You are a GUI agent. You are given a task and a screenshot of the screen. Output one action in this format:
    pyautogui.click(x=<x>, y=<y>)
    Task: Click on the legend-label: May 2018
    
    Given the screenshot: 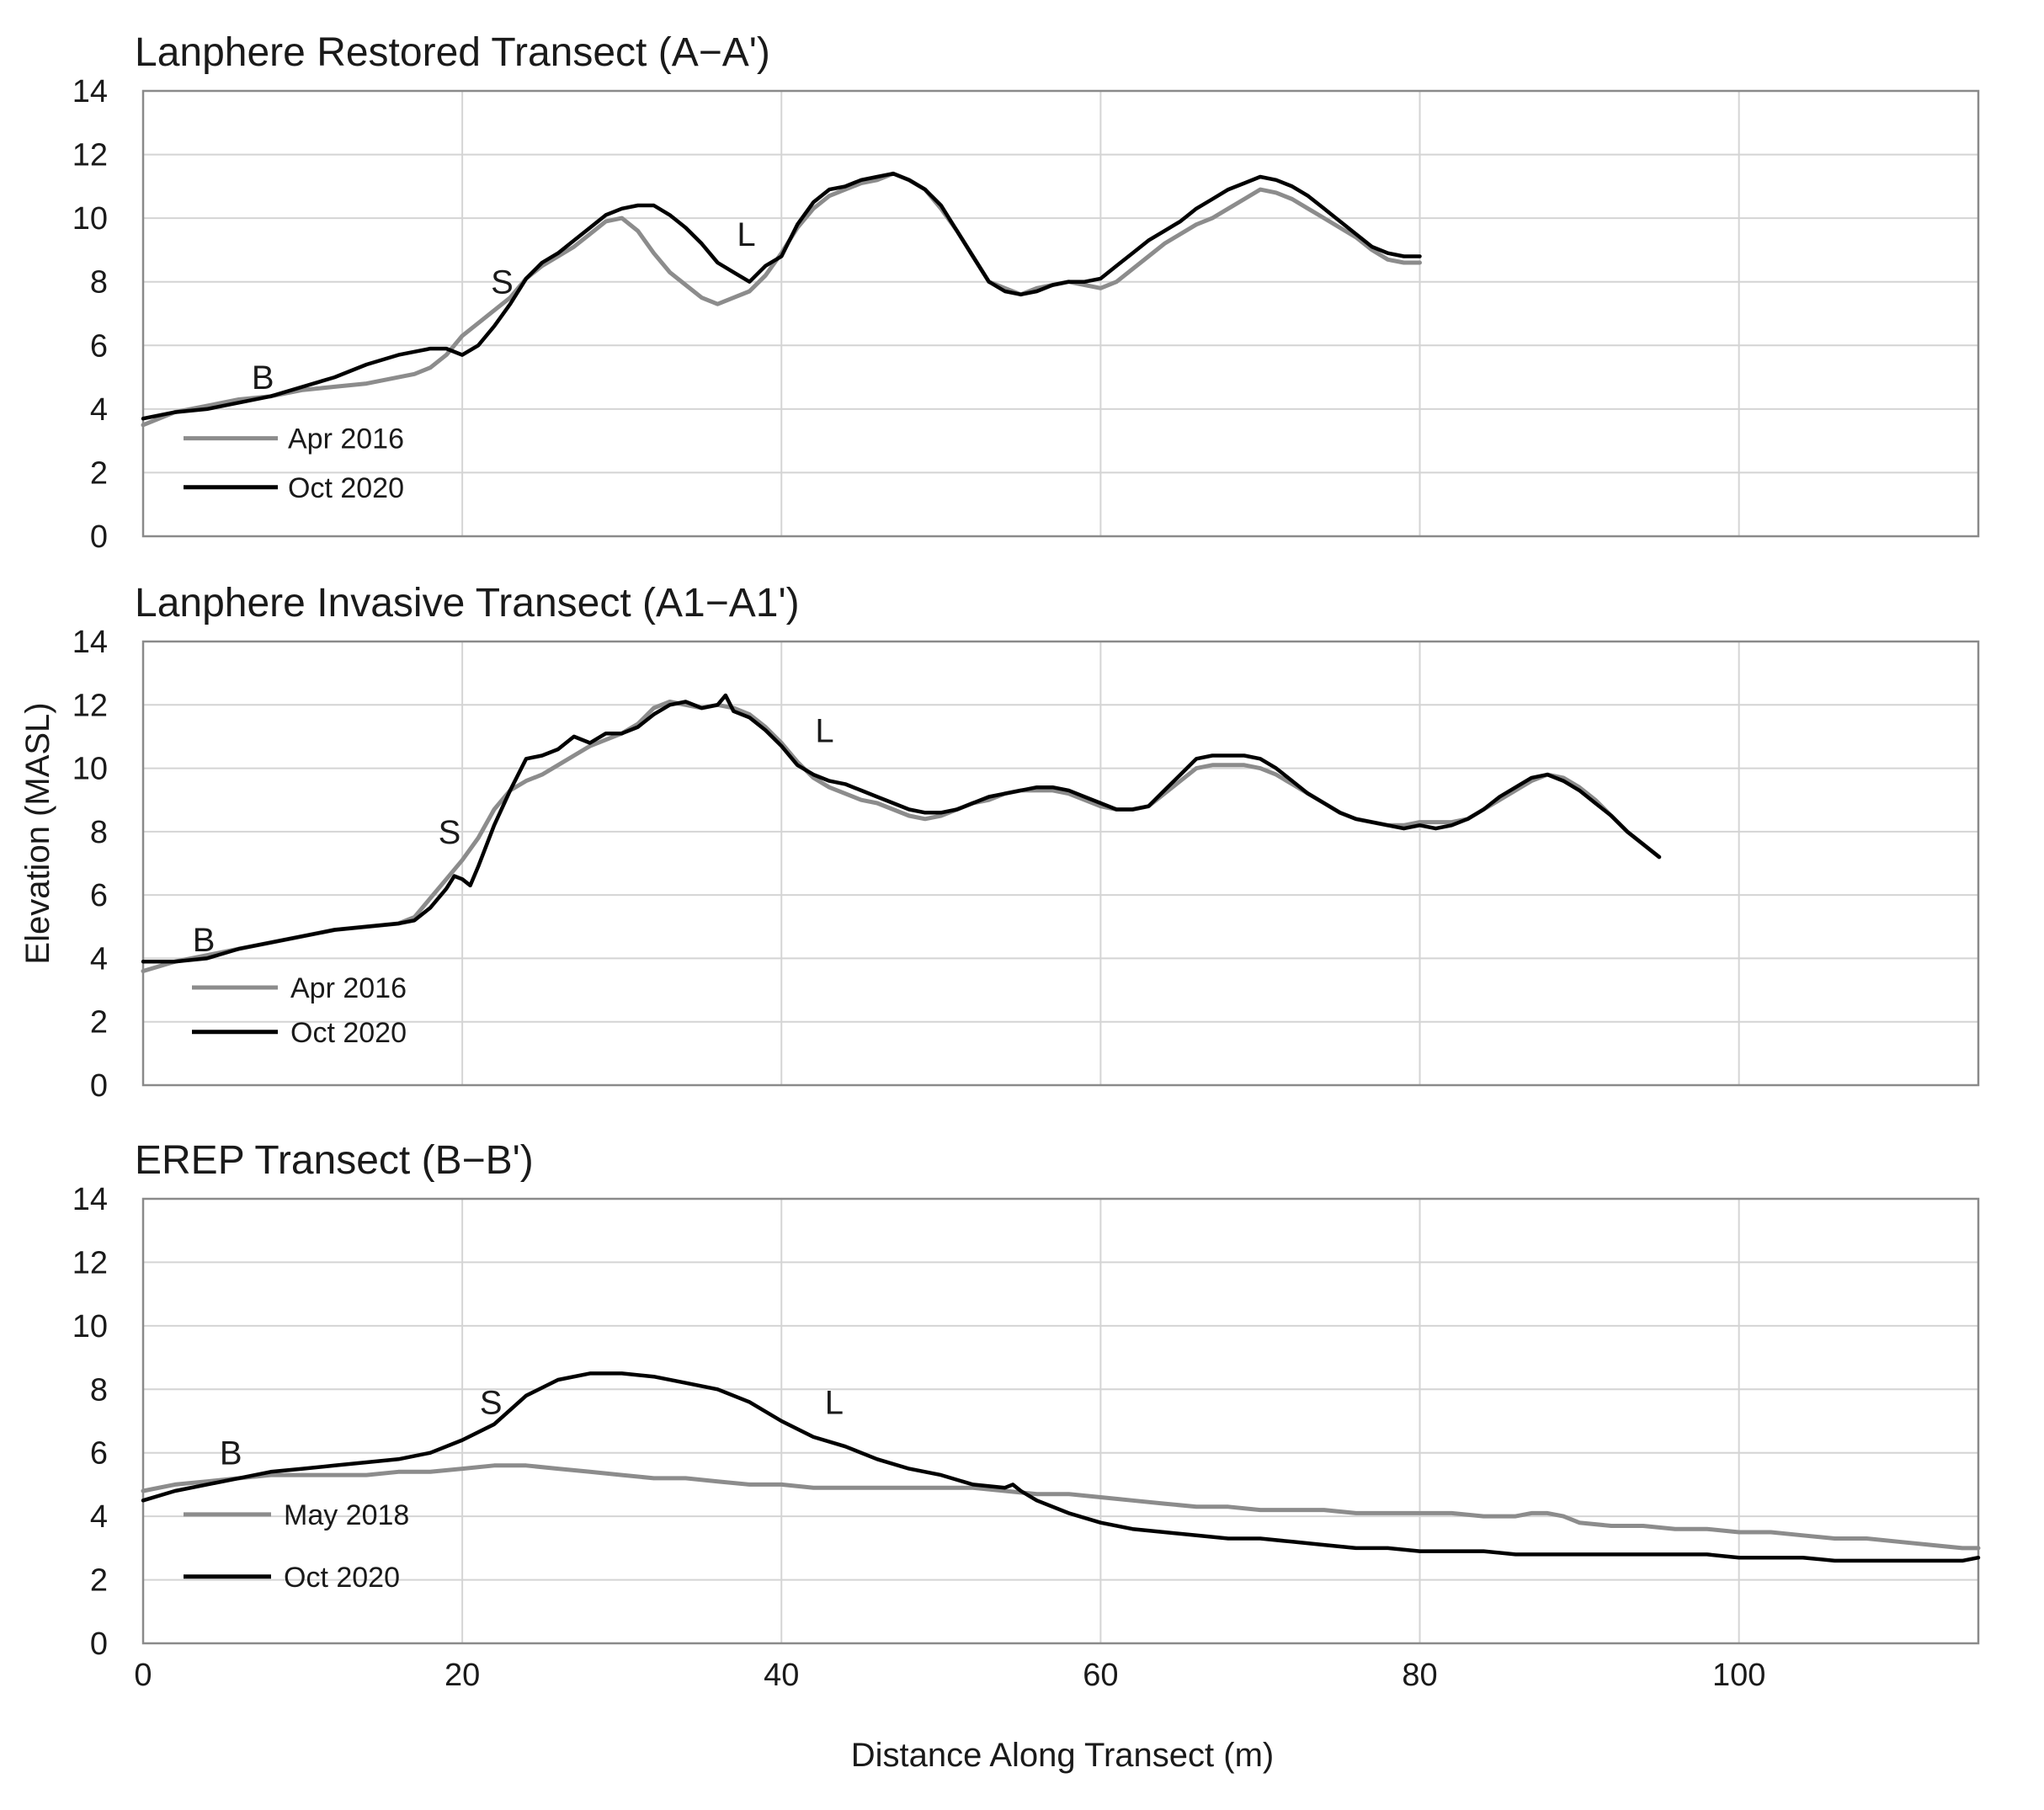 What is the action you would take?
    pyautogui.click(x=346, y=1515)
    